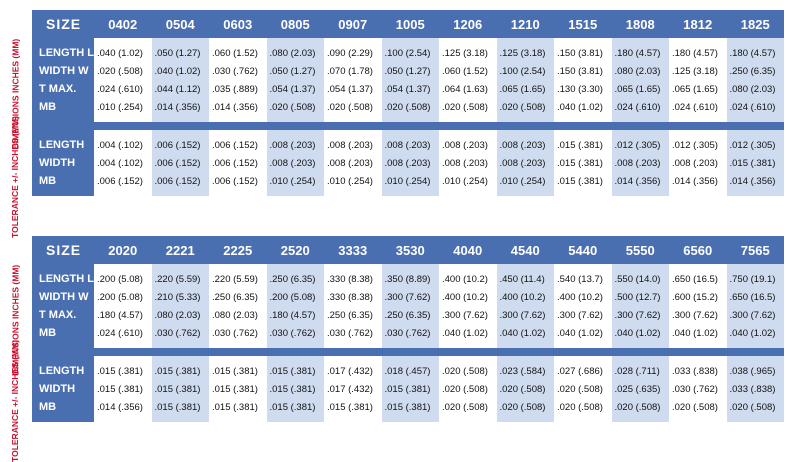 The height and width of the screenshot is (462, 790). Describe the element at coordinates (123, 279) in the screenshot. I see `dimension-value-cell: .200 (5.08)` at that location.